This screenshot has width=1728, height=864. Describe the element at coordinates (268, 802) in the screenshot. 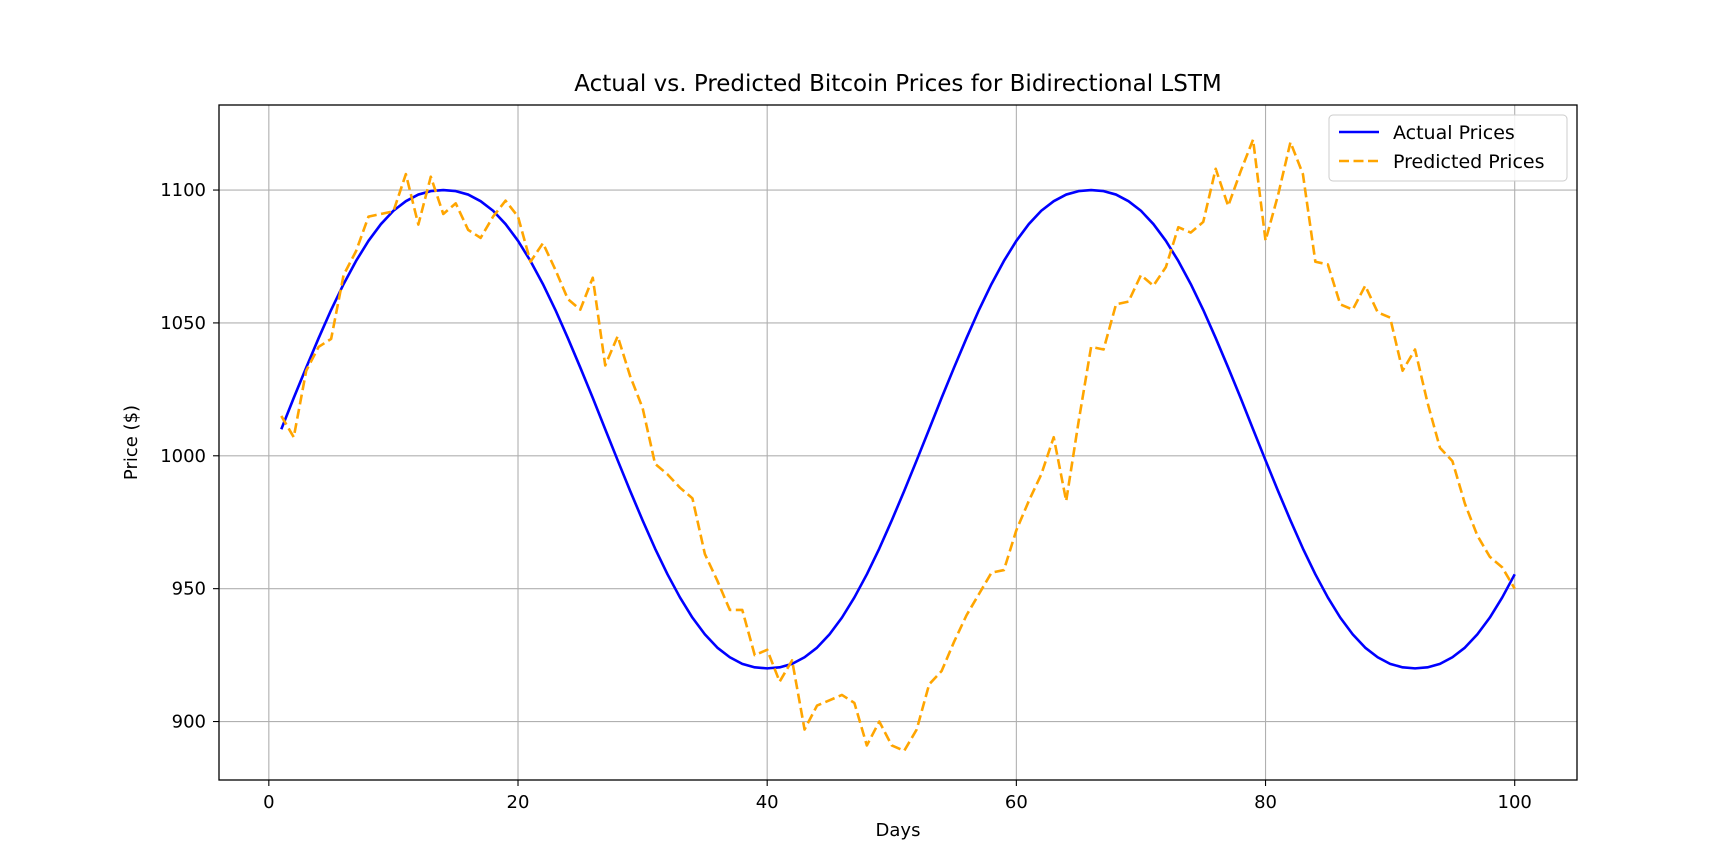

I see `x-tick-label: 0` at that location.